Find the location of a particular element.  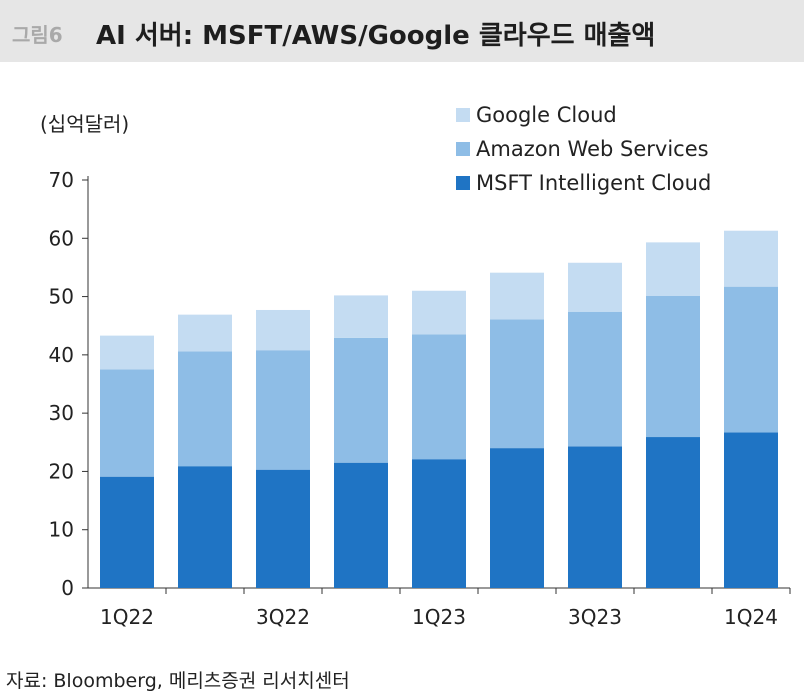

y-tick-label: 10 is located at coordinates (61, 530).